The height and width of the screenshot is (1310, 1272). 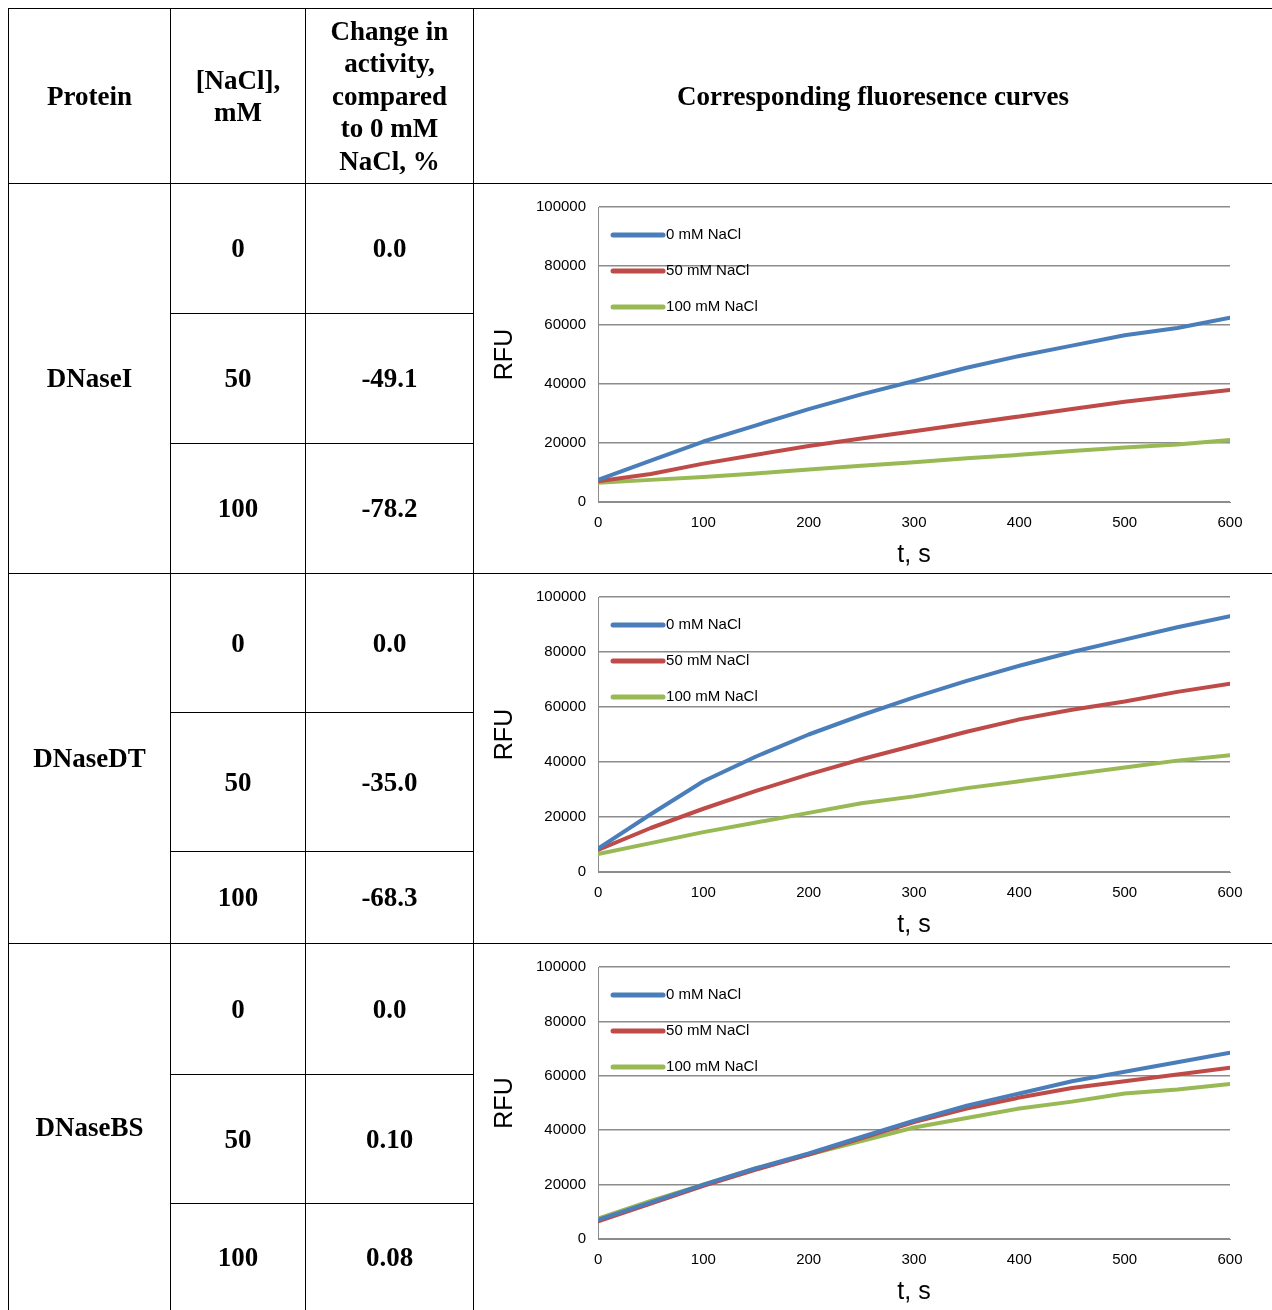 What do you see at coordinates (238, 96) in the screenshot?
I see `text: [NaCl], mM` at bounding box center [238, 96].